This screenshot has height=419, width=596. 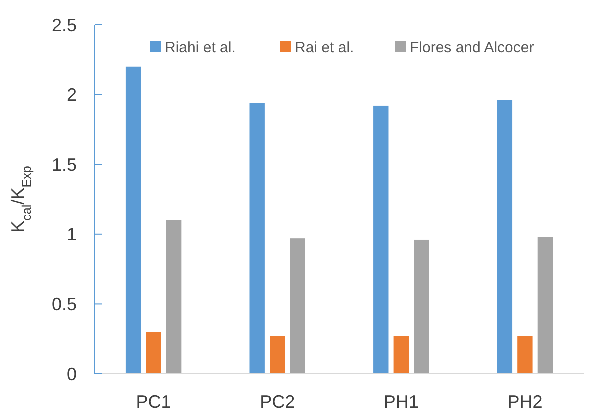 I want to click on legend-label: Rai et al., so click(x=324, y=47).